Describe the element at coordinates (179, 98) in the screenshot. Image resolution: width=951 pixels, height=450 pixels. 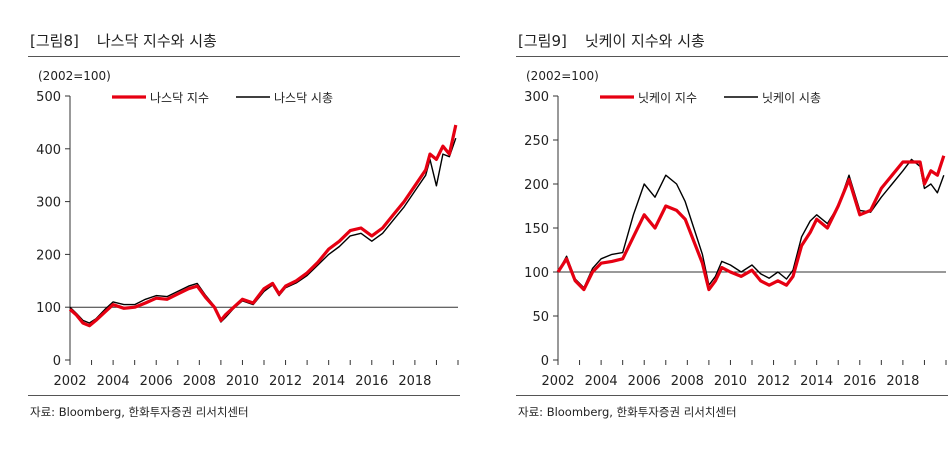
I see `legend-label: 나스닥 지수` at that location.